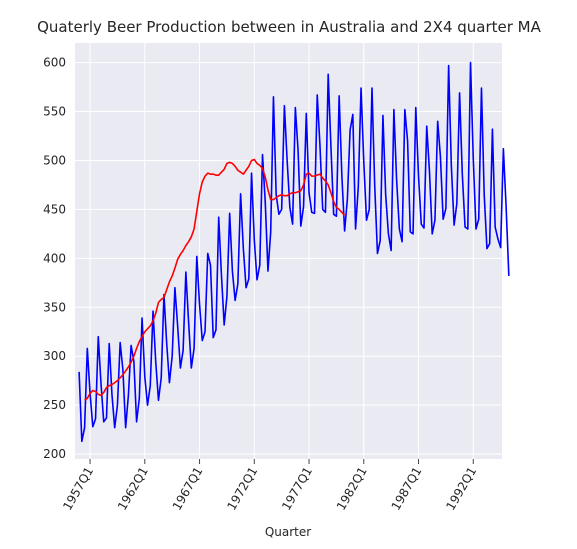 This screenshot has height=549, width=577. What do you see at coordinates (133, 489) in the screenshot?
I see `x-tick-label: 1962Q1` at bounding box center [133, 489].